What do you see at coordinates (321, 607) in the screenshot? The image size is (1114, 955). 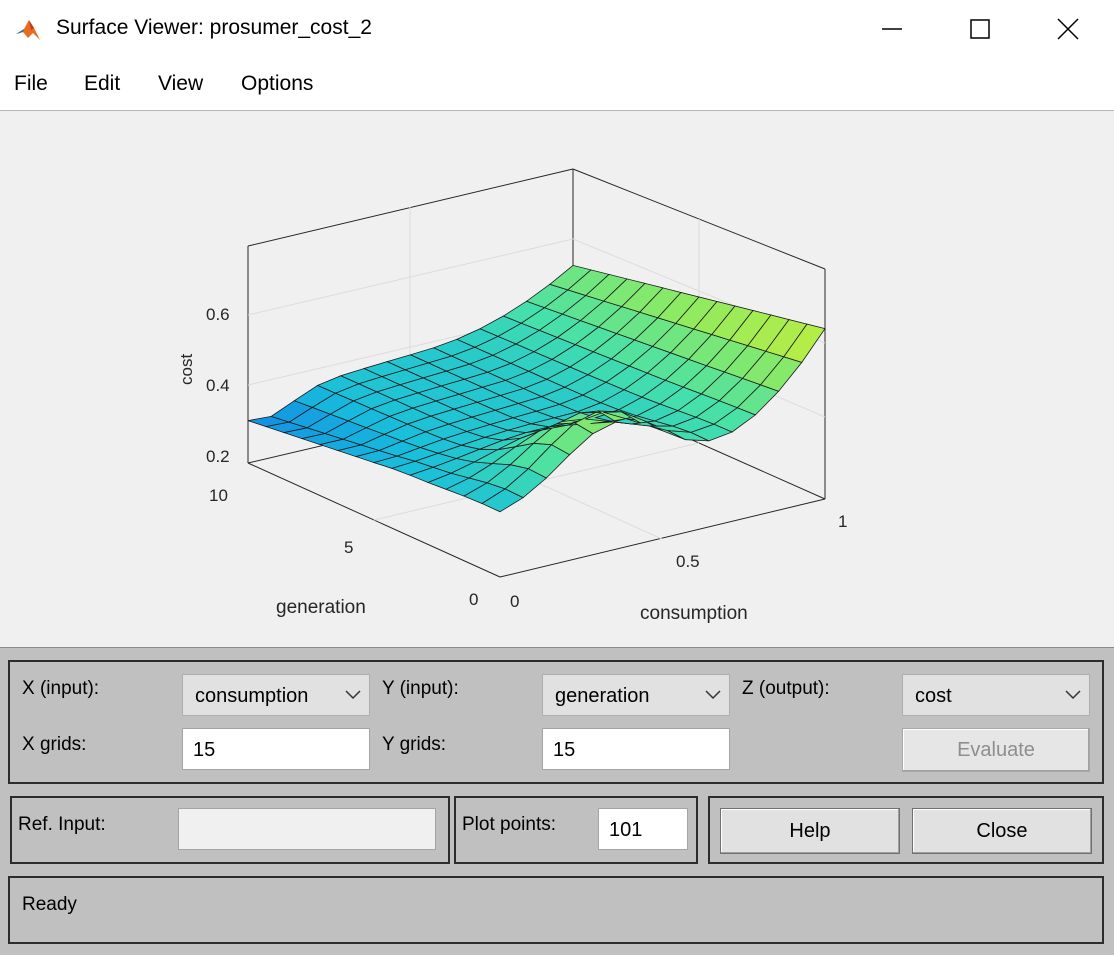 I see `y-axis-label: generation` at bounding box center [321, 607].